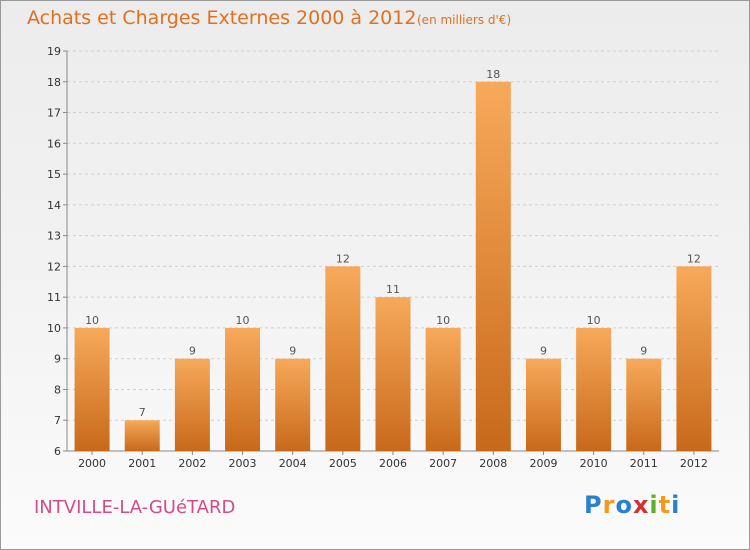  I want to click on y-tick-label-19: 19, so click(54, 51).